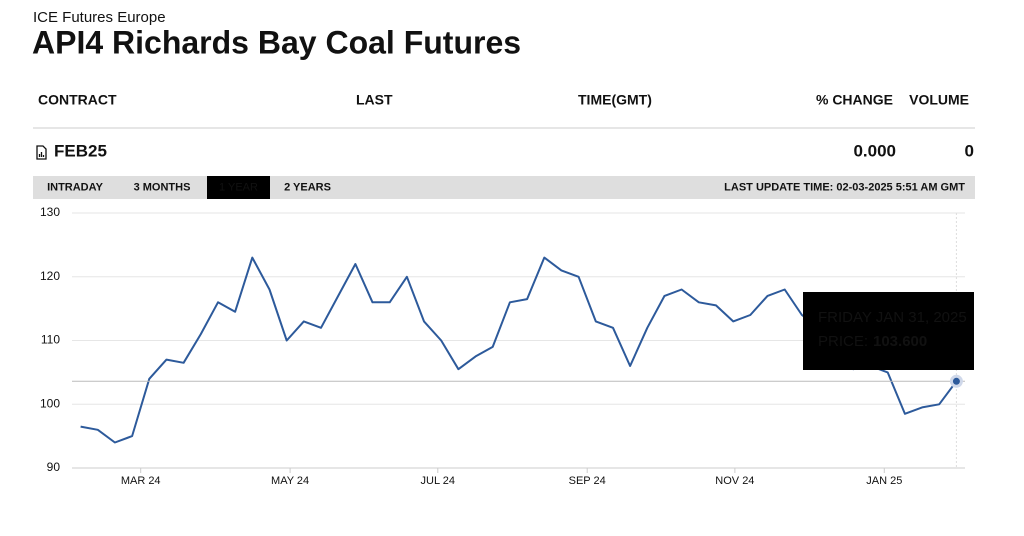 This screenshot has width=1024, height=536. I want to click on tab, so click(238, 187).